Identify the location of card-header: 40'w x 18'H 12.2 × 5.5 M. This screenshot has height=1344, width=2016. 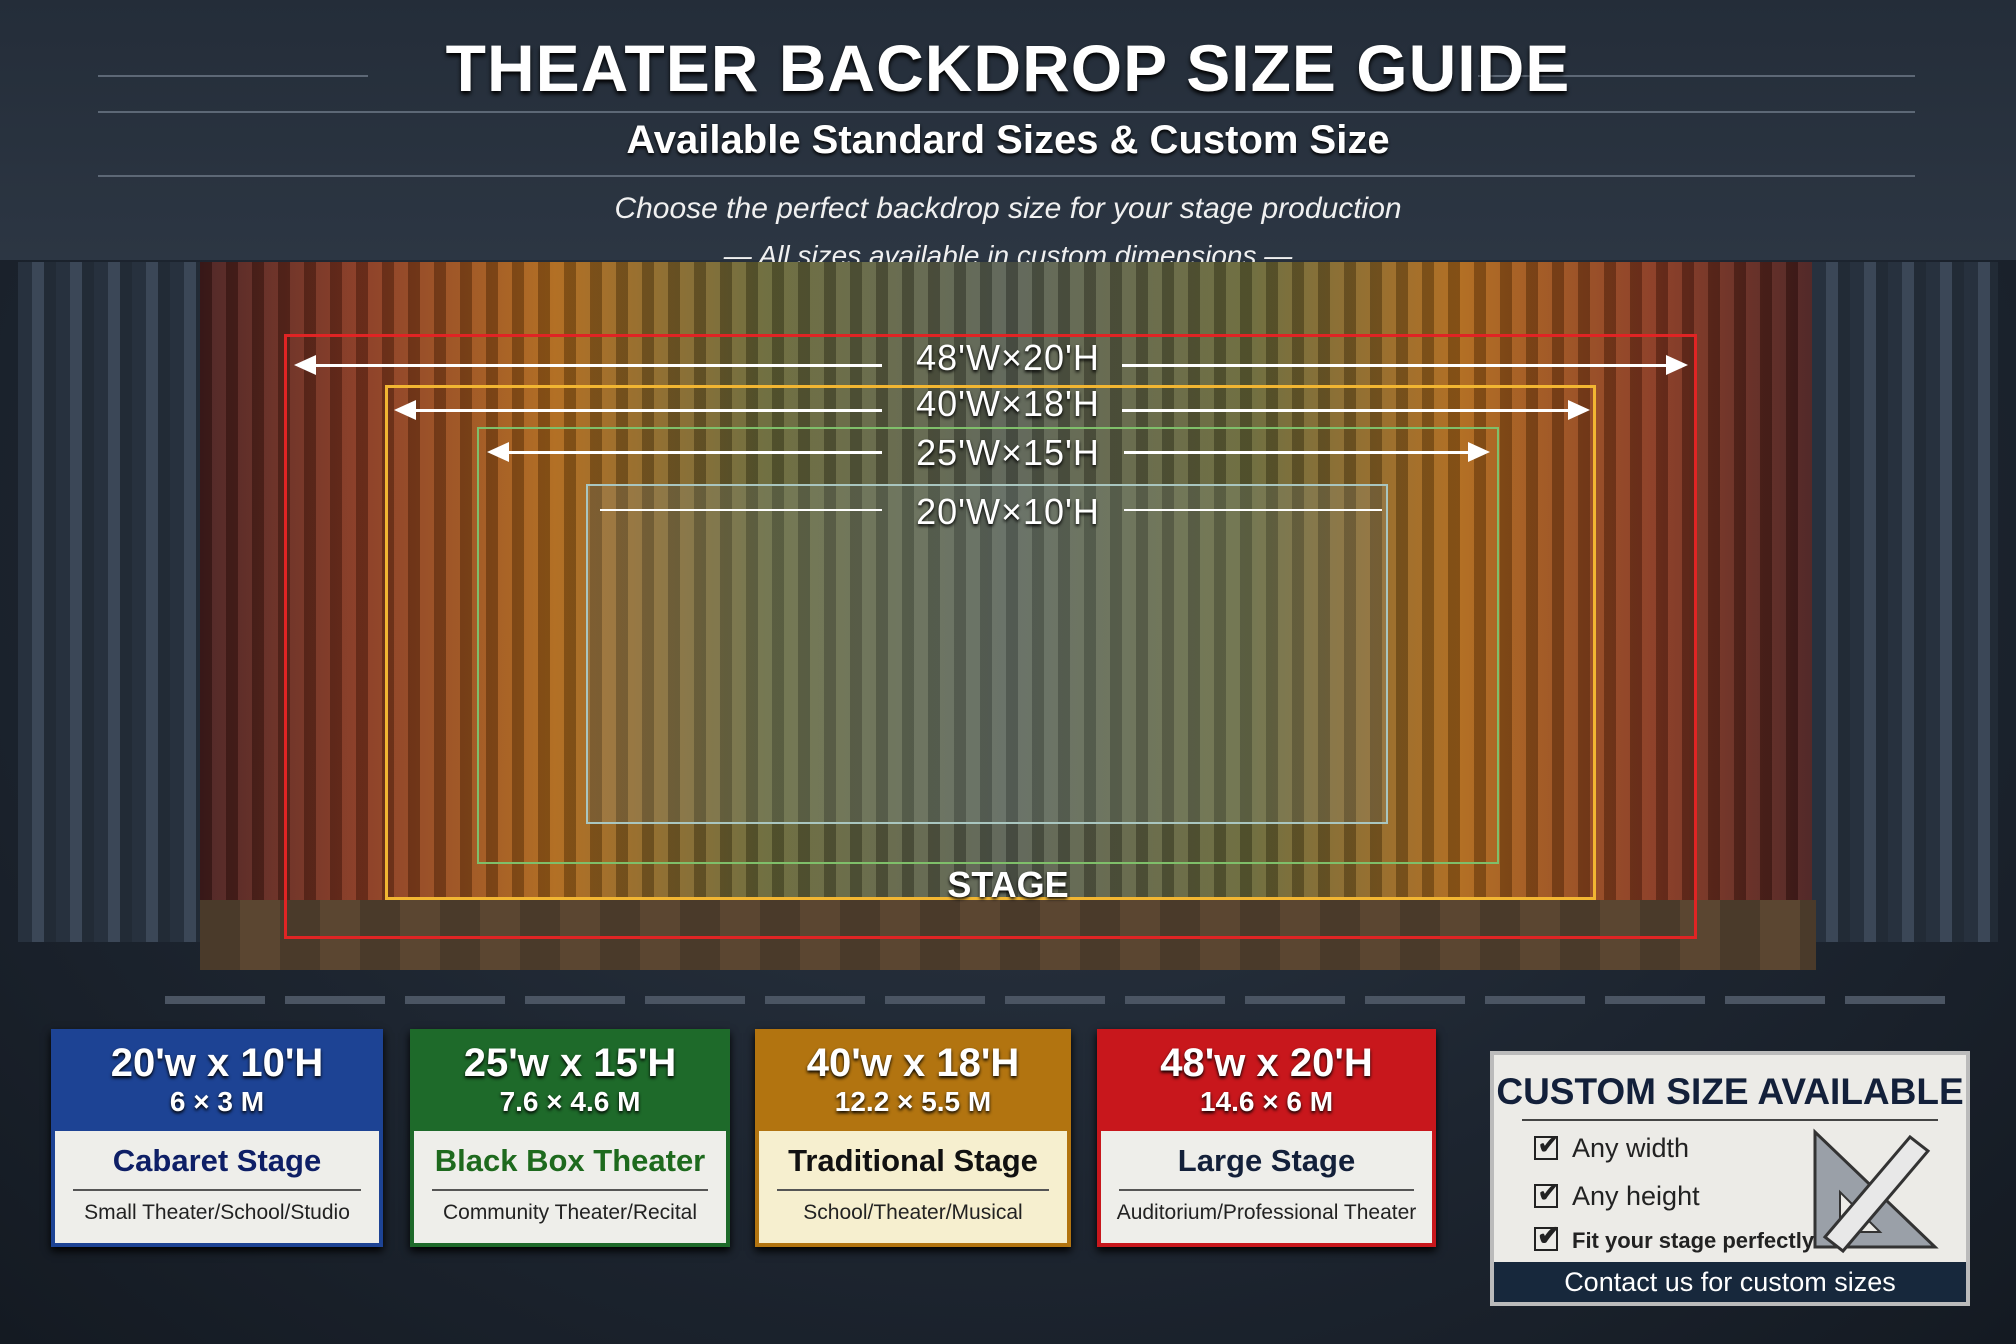
(913, 1082).